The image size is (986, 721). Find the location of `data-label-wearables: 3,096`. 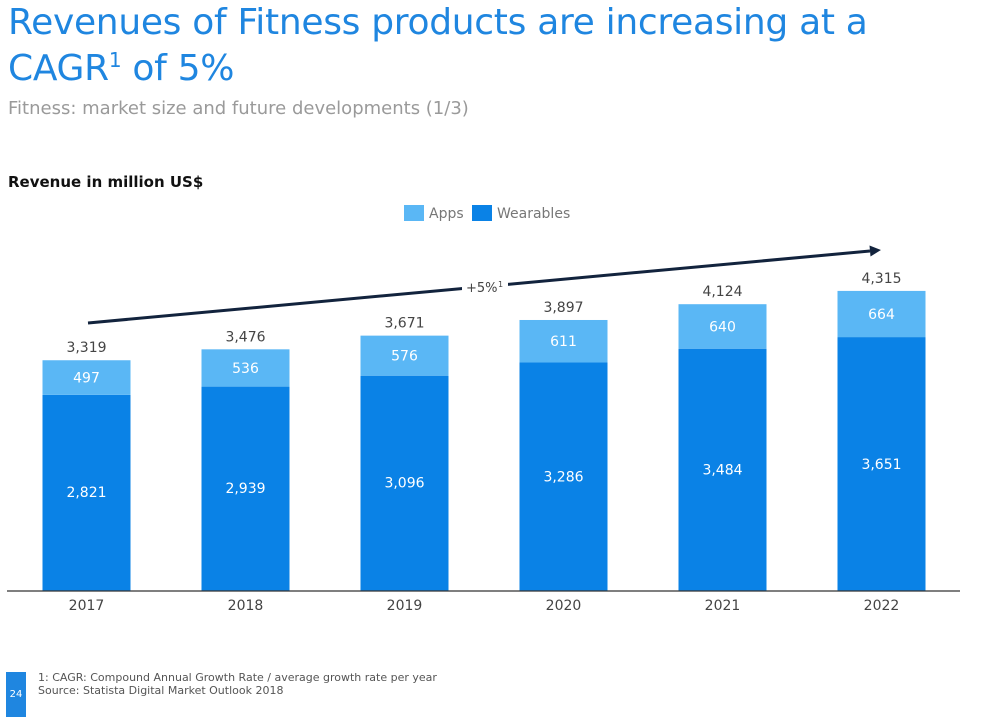

data-label-wearables: 3,096 is located at coordinates (404, 484).